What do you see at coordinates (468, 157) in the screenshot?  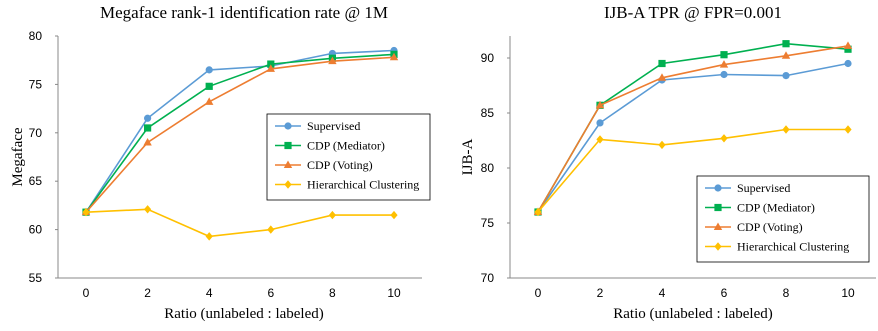 I see `y-axis-label: IJB-A` at bounding box center [468, 157].